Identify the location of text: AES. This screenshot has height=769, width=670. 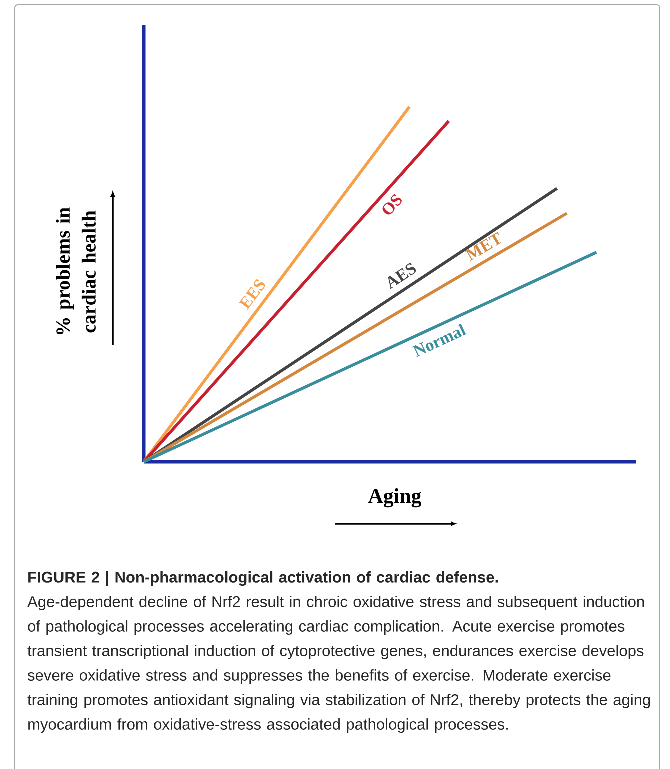
(402, 276).